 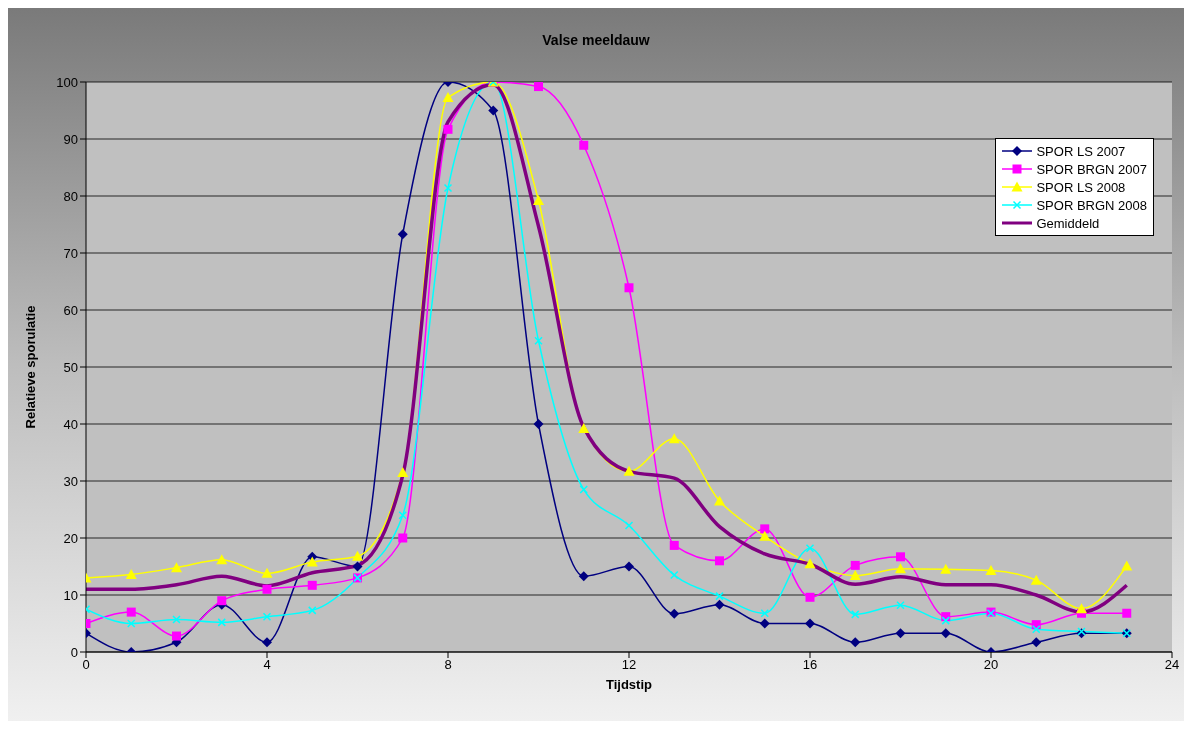 What do you see at coordinates (70, 538) in the screenshot?
I see `y-tick-label: 20` at bounding box center [70, 538].